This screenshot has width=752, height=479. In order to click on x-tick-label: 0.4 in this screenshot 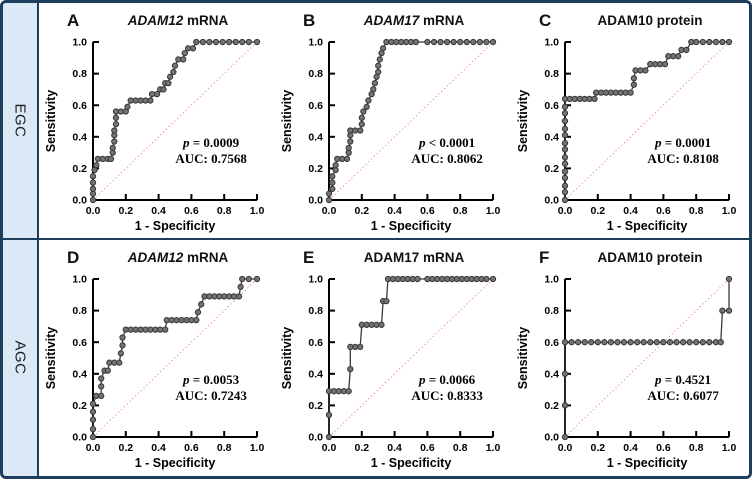, I will do `click(394, 448)`.